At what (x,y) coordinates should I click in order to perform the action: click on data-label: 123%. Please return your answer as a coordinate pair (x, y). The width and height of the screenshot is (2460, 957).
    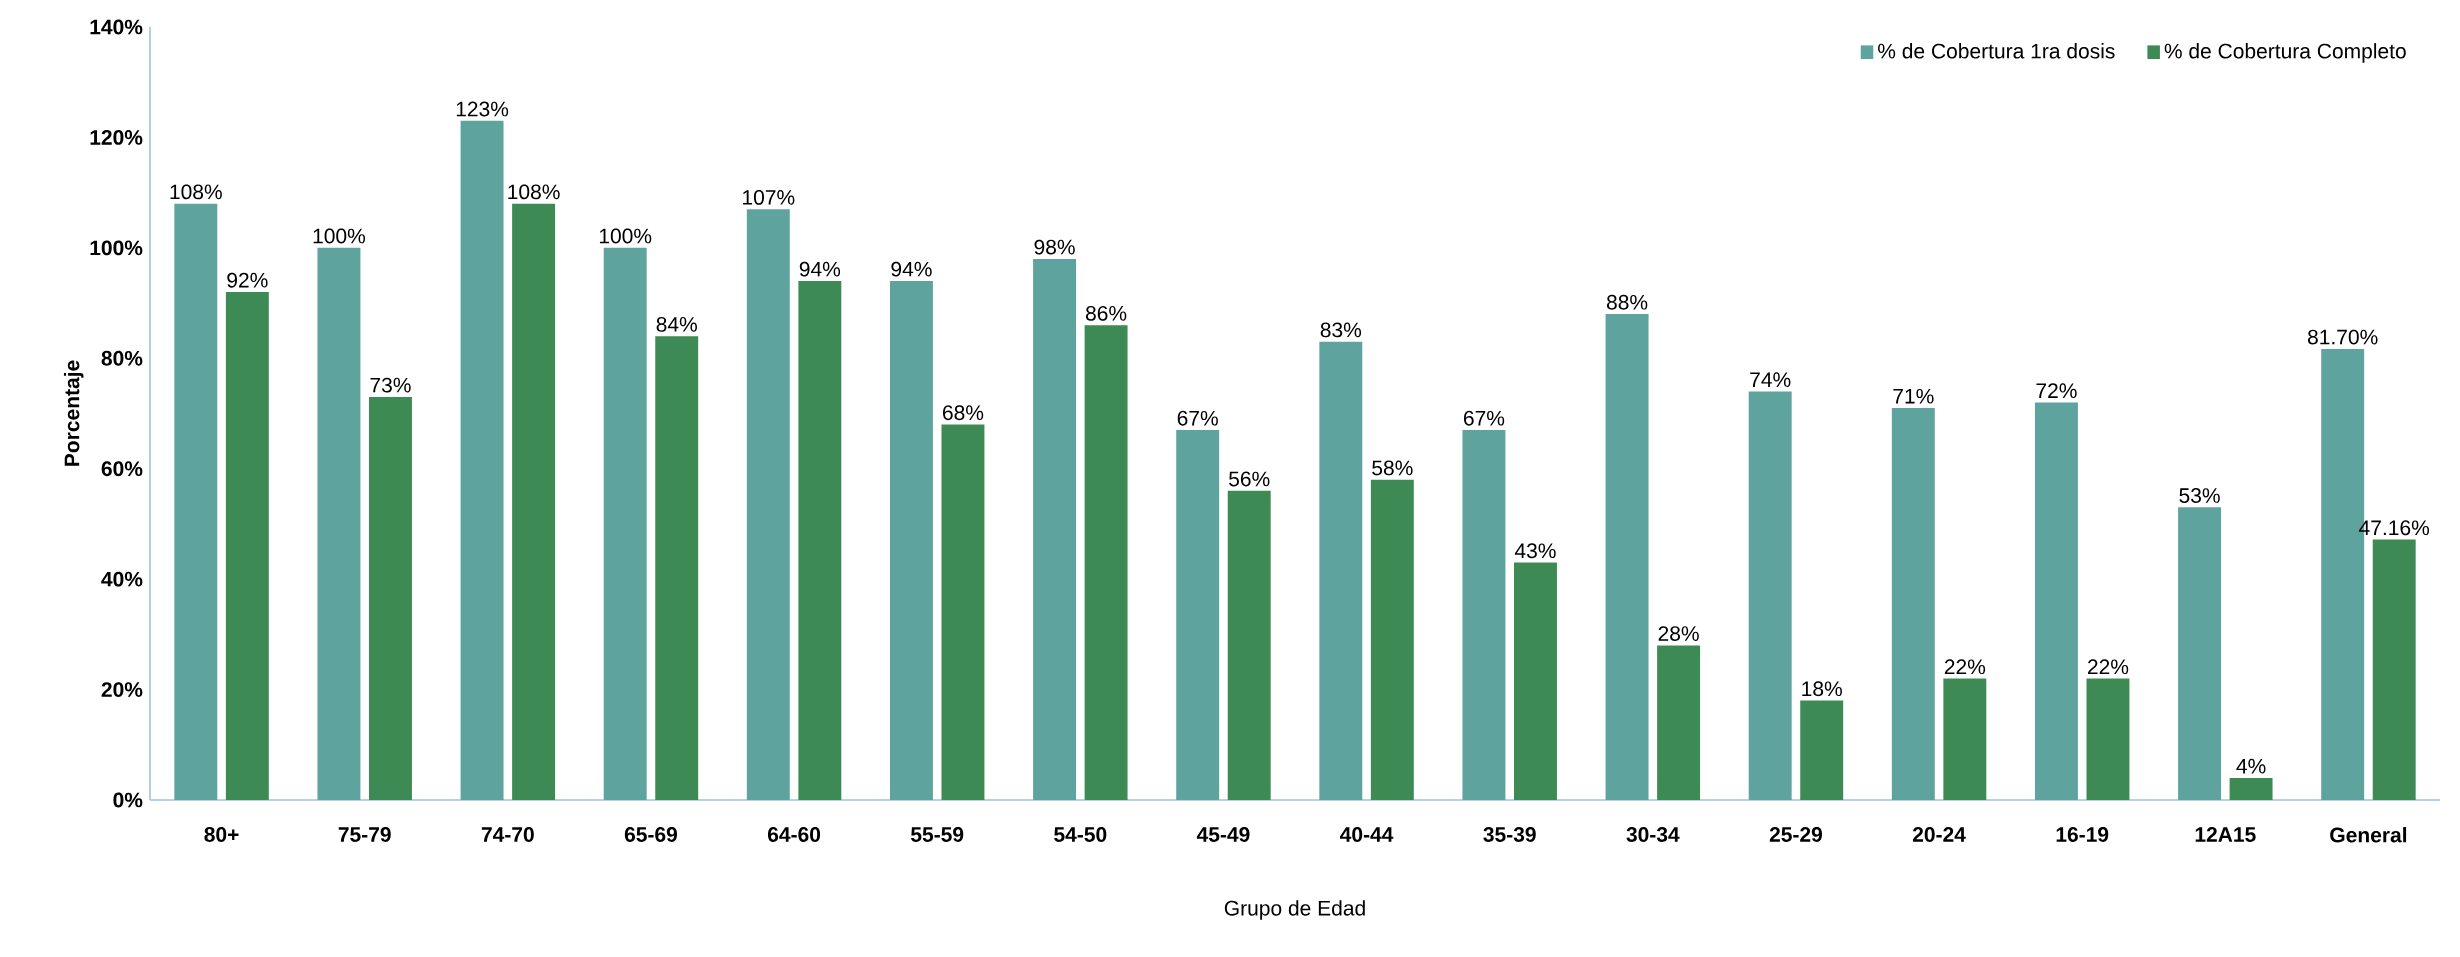
    Looking at the image, I should click on (482, 109).